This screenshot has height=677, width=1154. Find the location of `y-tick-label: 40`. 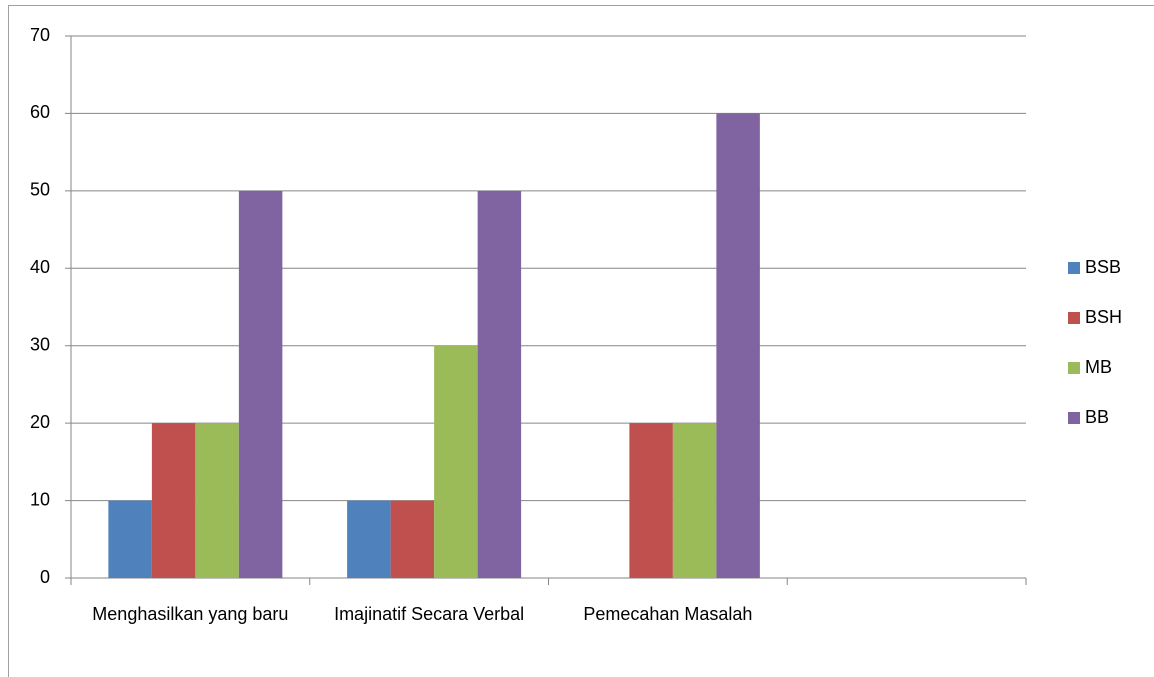

y-tick-label: 40 is located at coordinates (40, 267).